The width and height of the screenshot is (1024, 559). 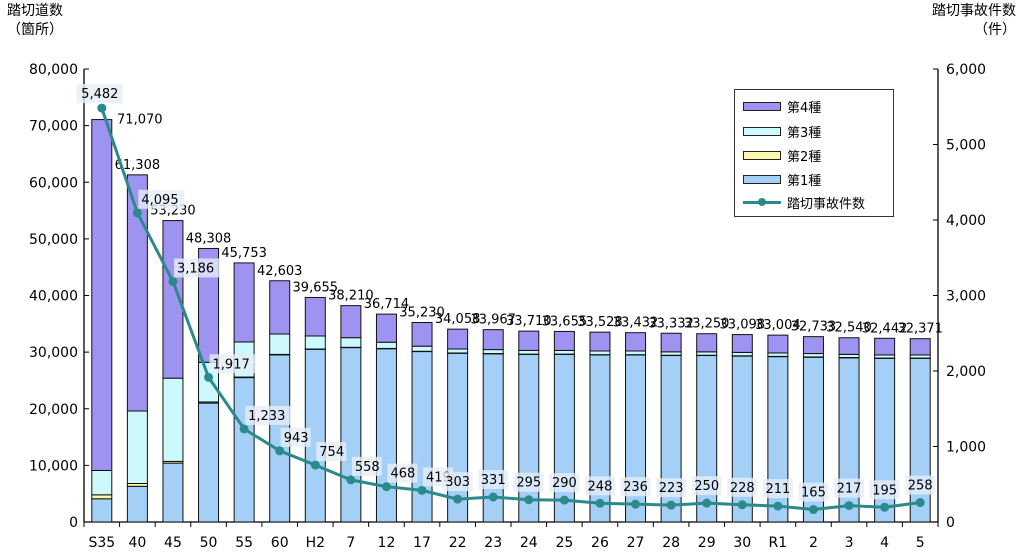 What do you see at coordinates (636, 323) in the screenshot?
I see `bar-total-label: 33,432` at bounding box center [636, 323].